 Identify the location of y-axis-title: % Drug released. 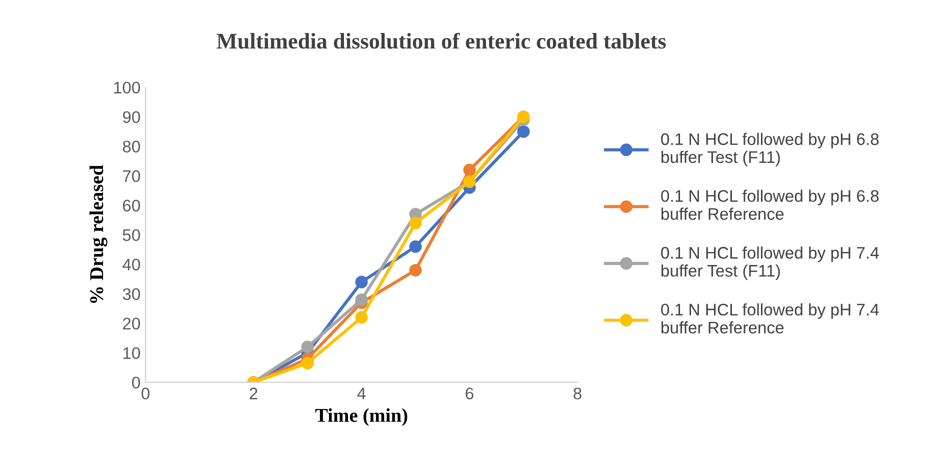
(99, 234).